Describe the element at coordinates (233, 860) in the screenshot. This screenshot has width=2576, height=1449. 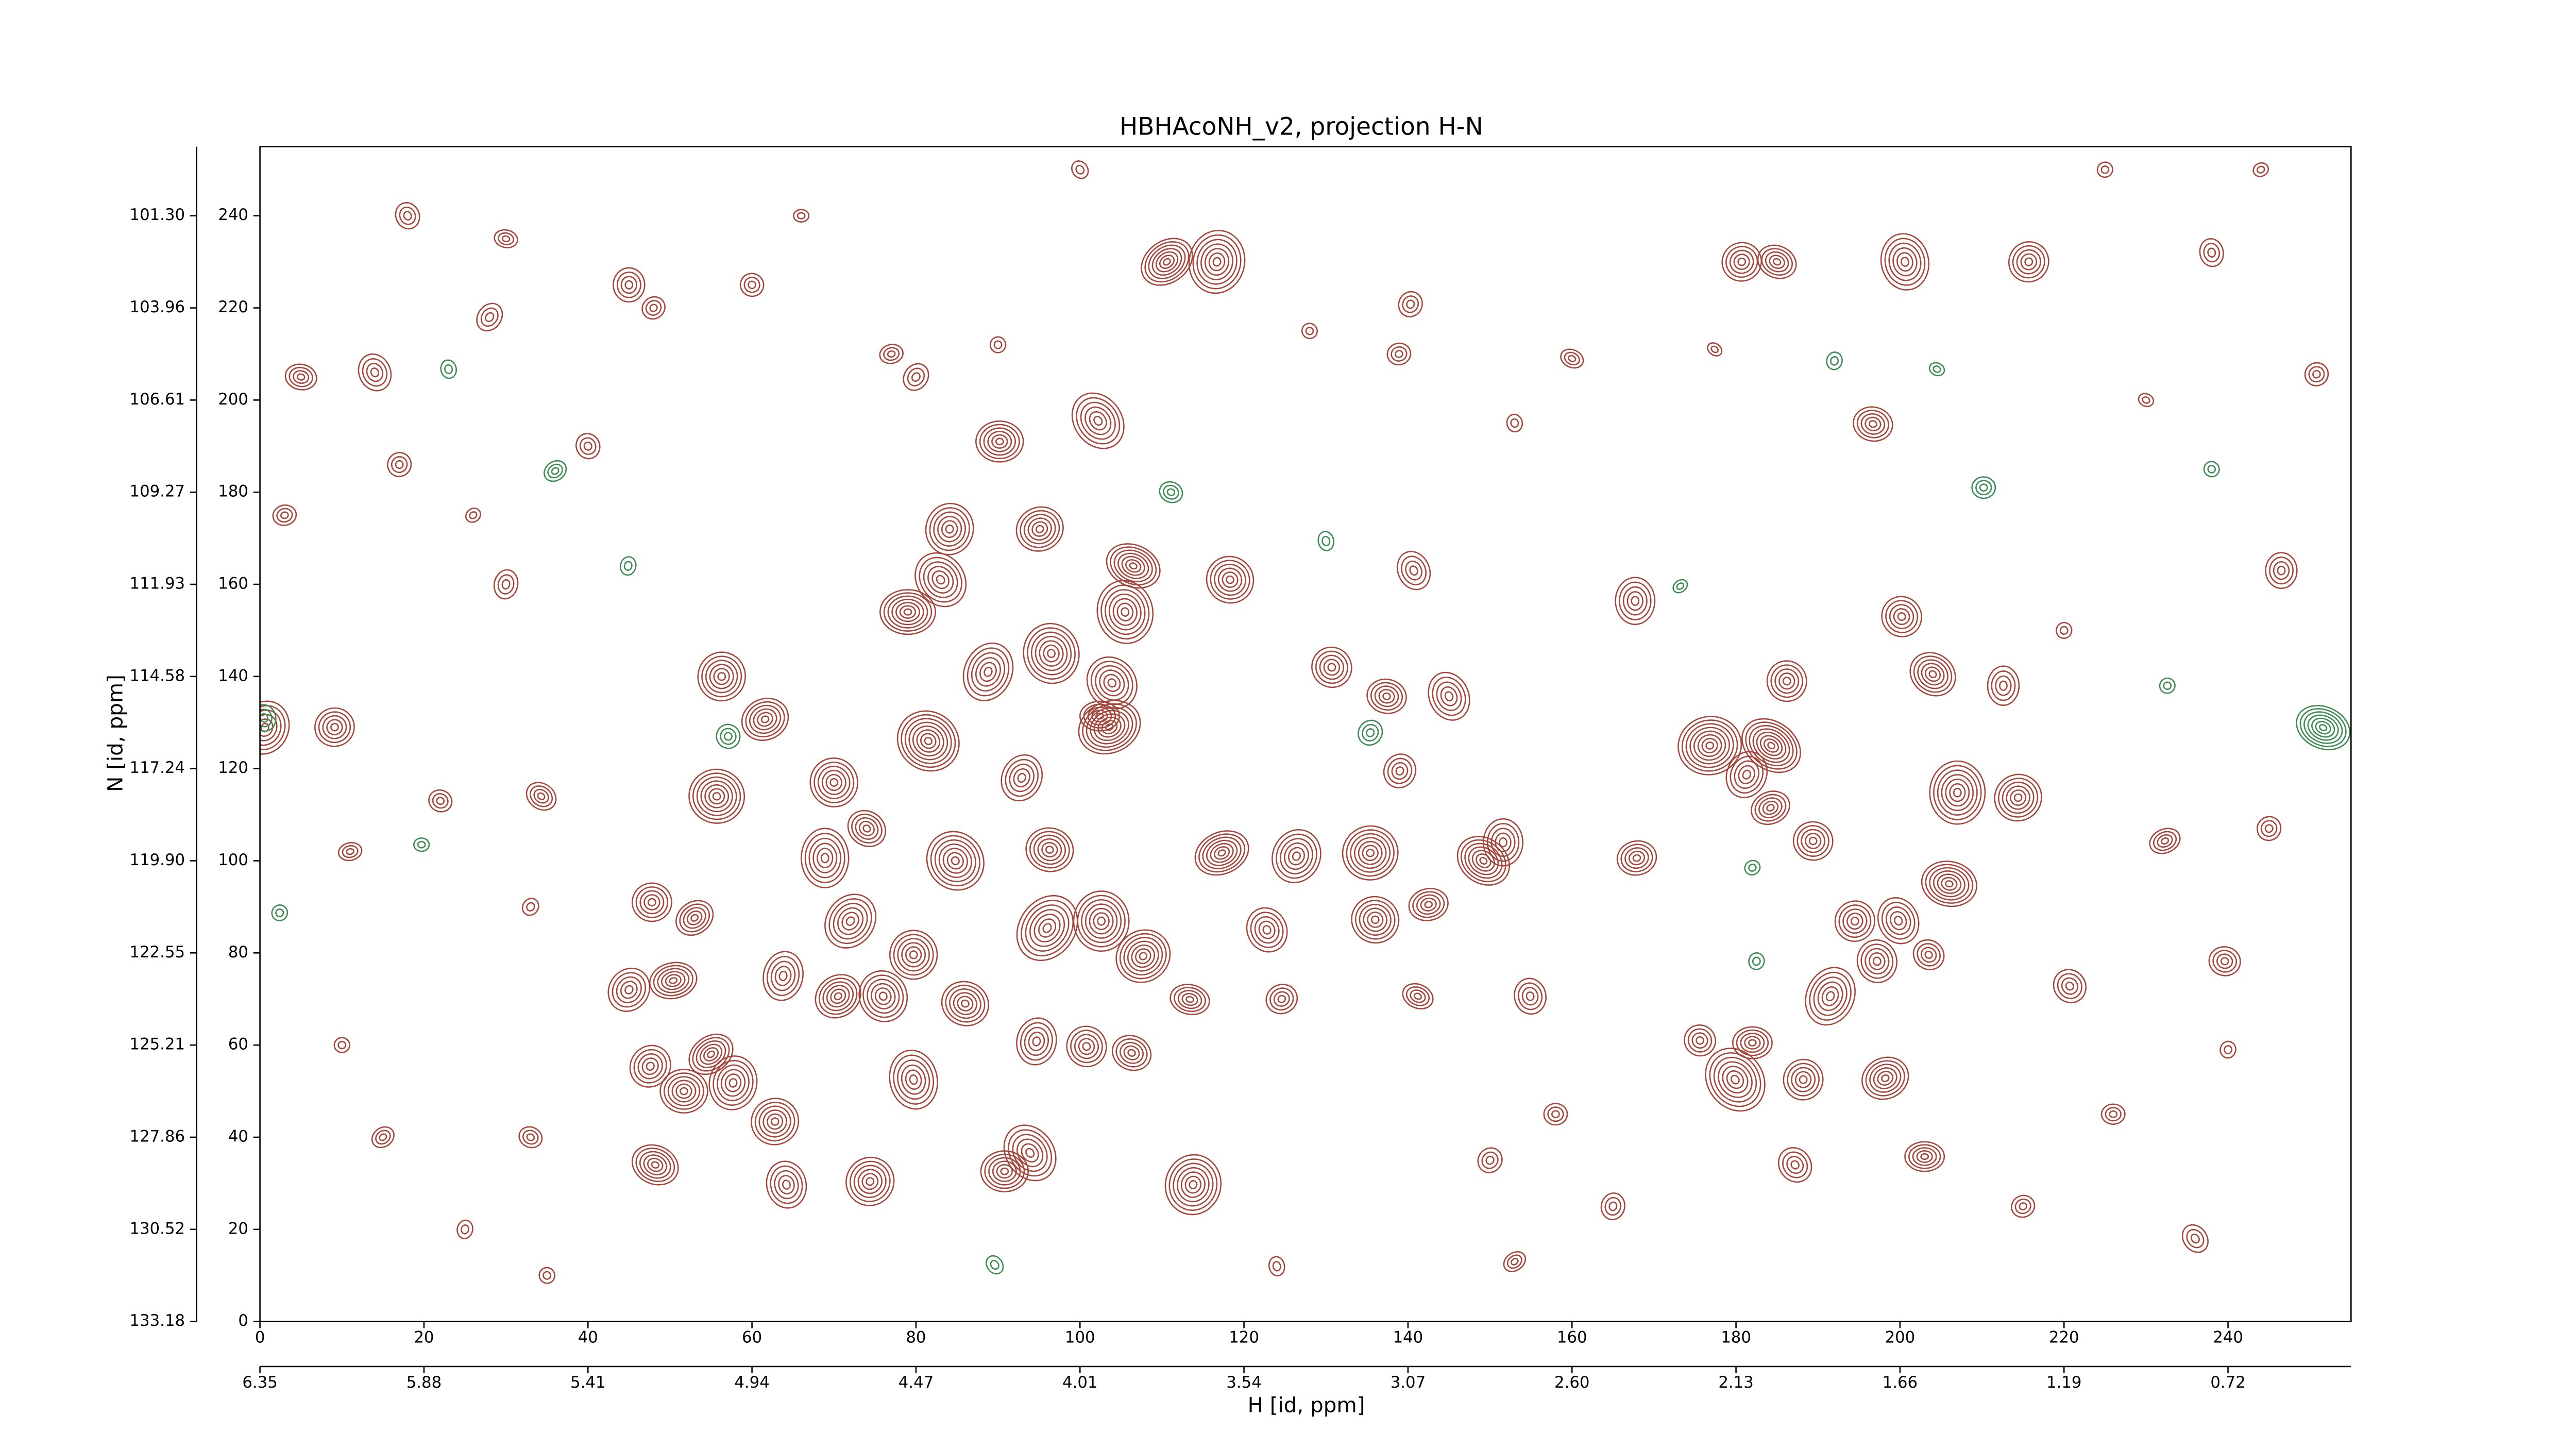
I see `y-tick-label: 100` at that location.